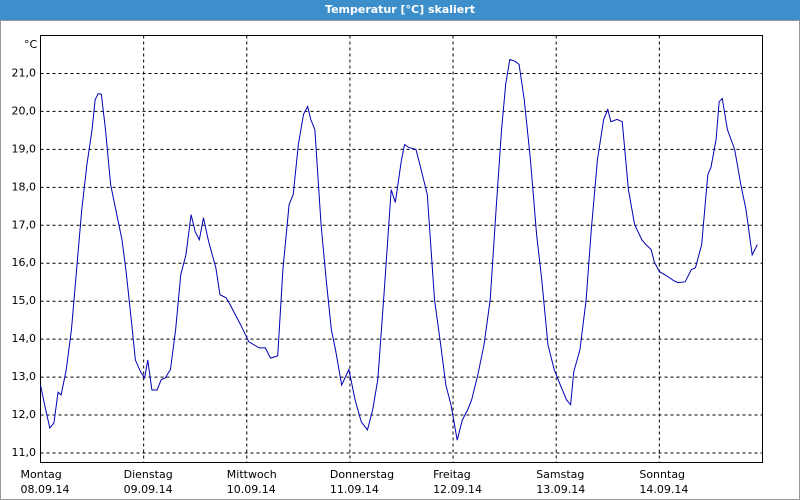 The height and width of the screenshot is (500, 800). I want to click on y-tick-label: 21,0, so click(24, 72).